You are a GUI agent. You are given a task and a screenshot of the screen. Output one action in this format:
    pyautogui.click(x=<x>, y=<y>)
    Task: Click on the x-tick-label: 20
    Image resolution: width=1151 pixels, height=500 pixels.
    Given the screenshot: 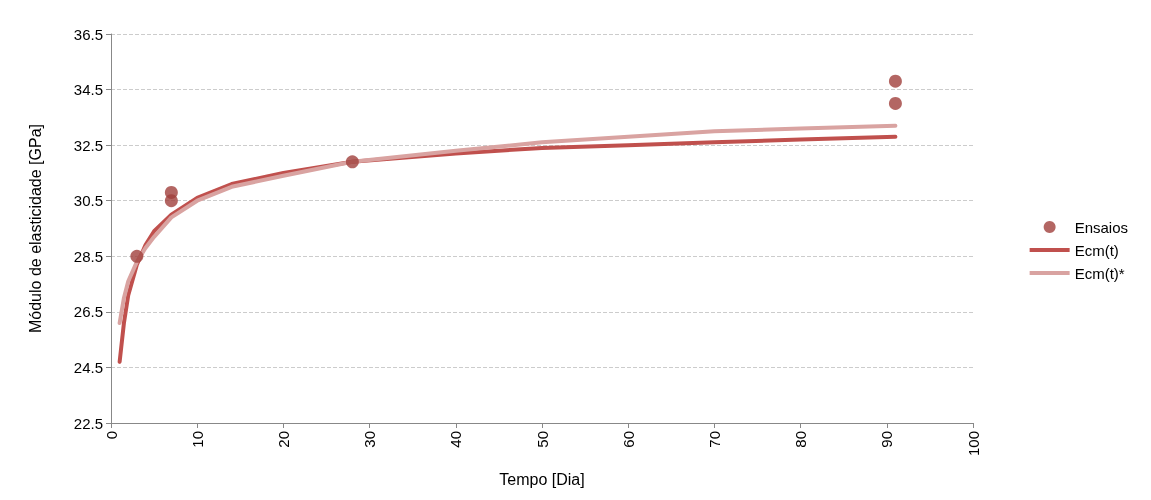 What is the action you would take?
    pyautogui.click(x=283, y=439)
    